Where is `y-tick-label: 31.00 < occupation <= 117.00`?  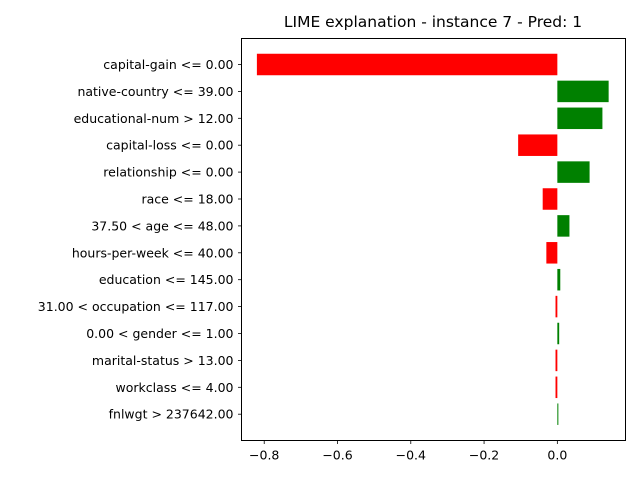
y-tick-label: 31.00 < occupation <= 117.00 is located at coordinates (136, 306).